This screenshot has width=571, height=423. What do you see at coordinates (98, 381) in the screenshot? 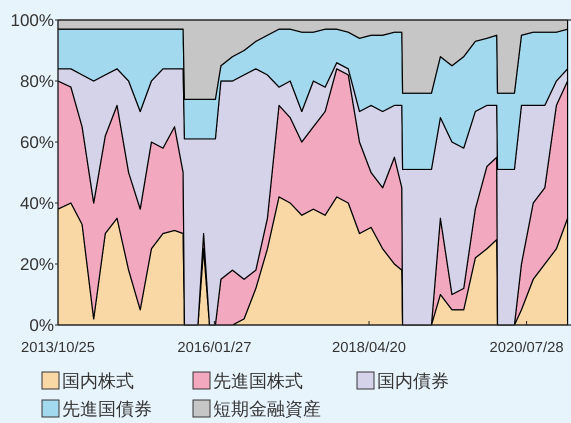
I see `legend-label: 国内株式` at bounding box center [98, 381].